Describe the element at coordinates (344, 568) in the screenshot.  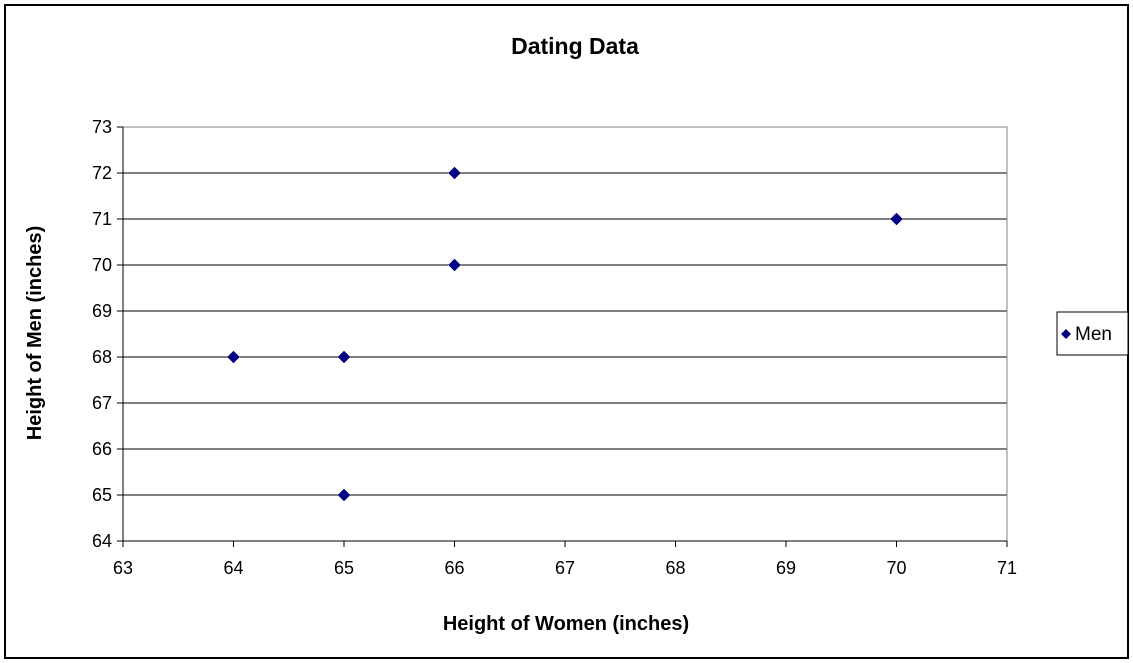
I see `x-tick-label: 65` at that location.